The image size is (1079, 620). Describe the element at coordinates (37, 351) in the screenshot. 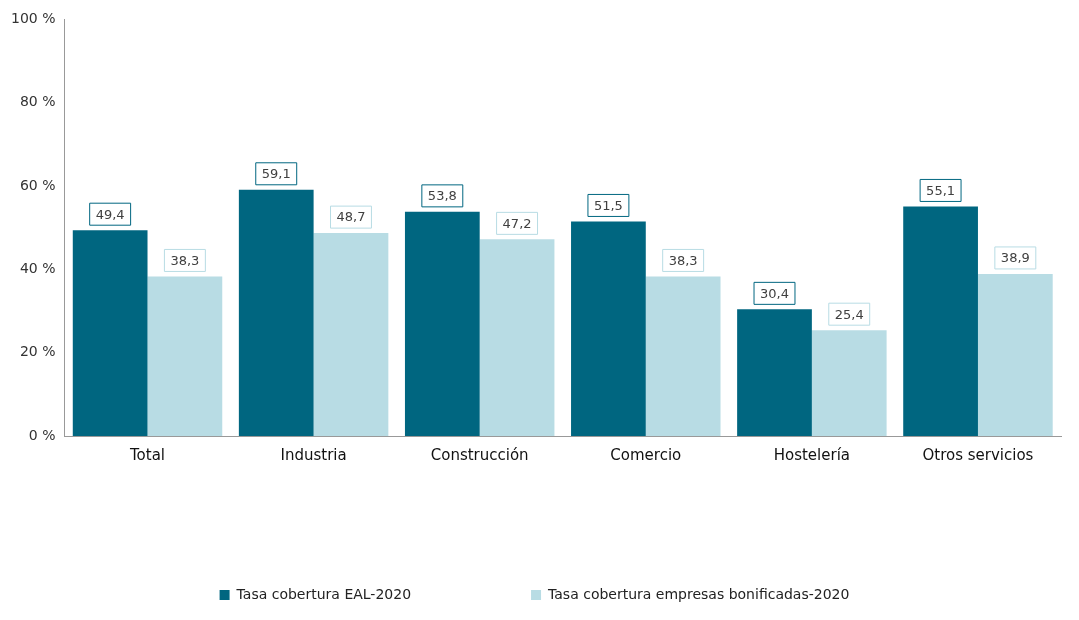

I see `y-tick-label: 20 %` at that location.